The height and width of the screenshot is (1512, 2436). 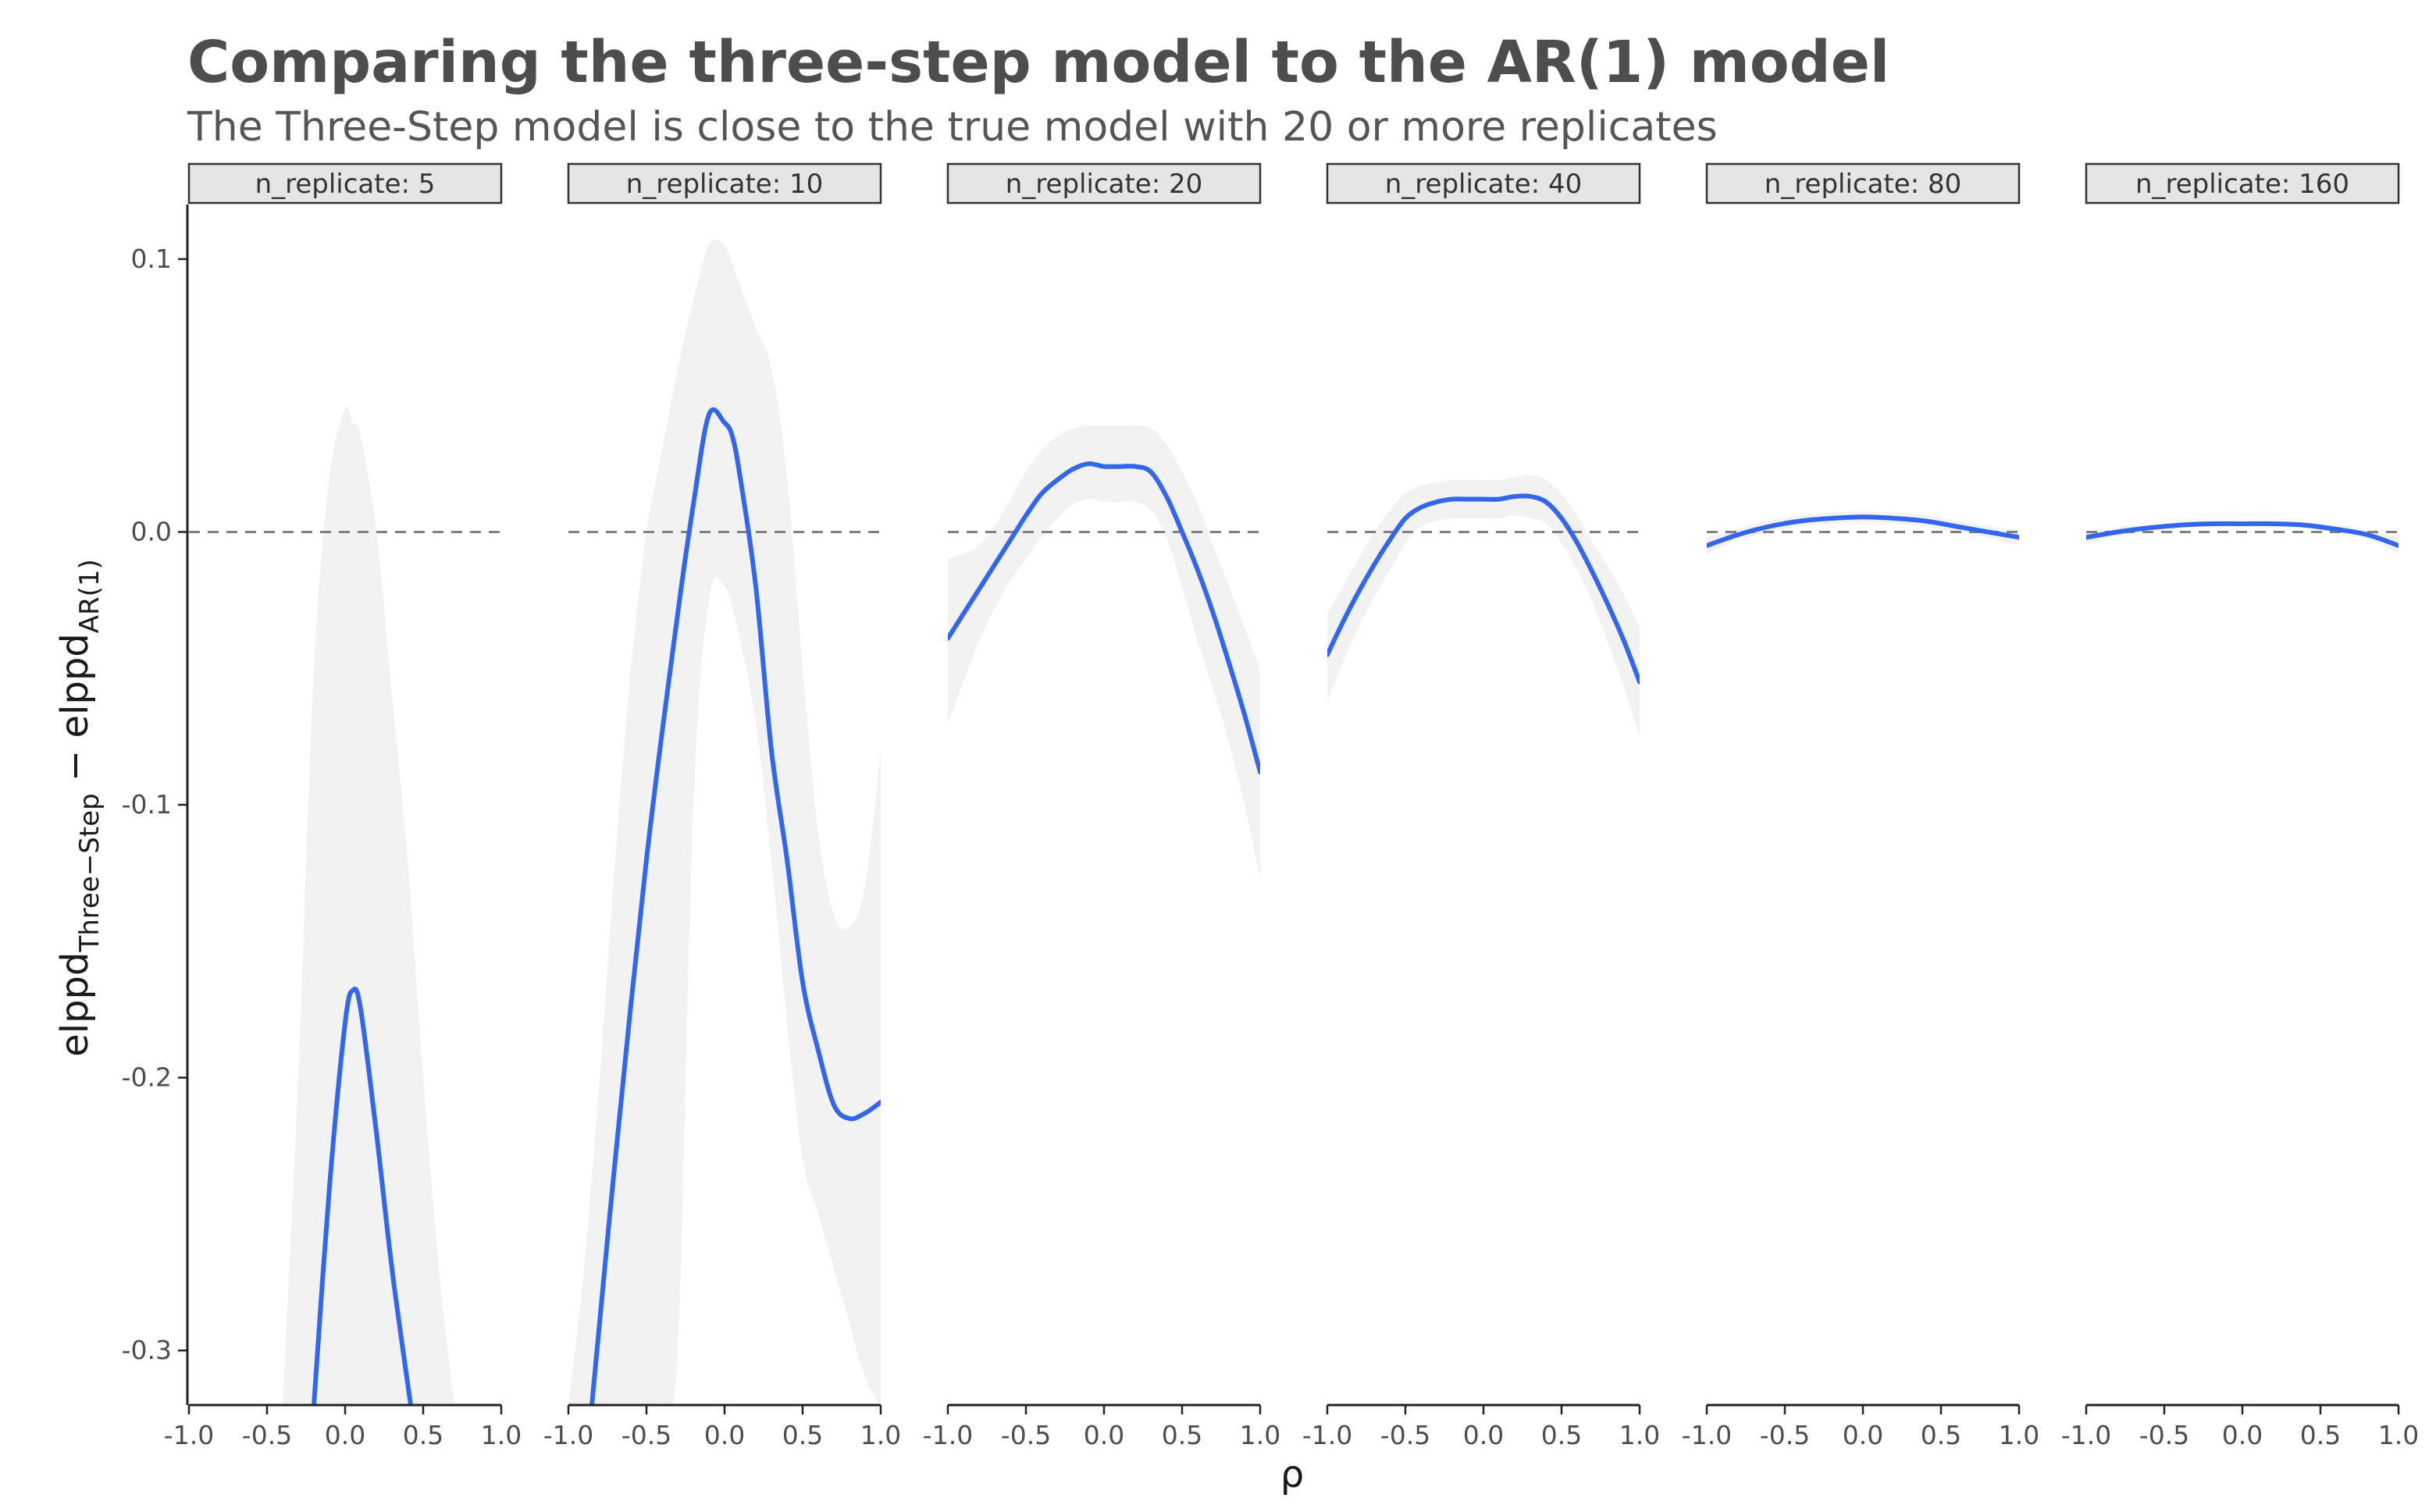 I want to click on y-tick-label: -0.3, so click(x=147, y=1350).